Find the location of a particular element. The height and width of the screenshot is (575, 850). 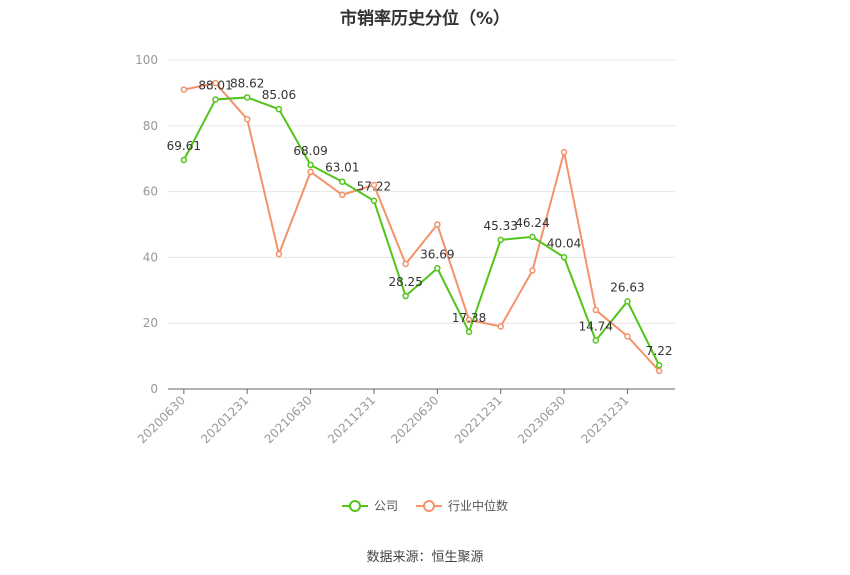

data-label-company: 88.01 is located at coordinates (215, 85).